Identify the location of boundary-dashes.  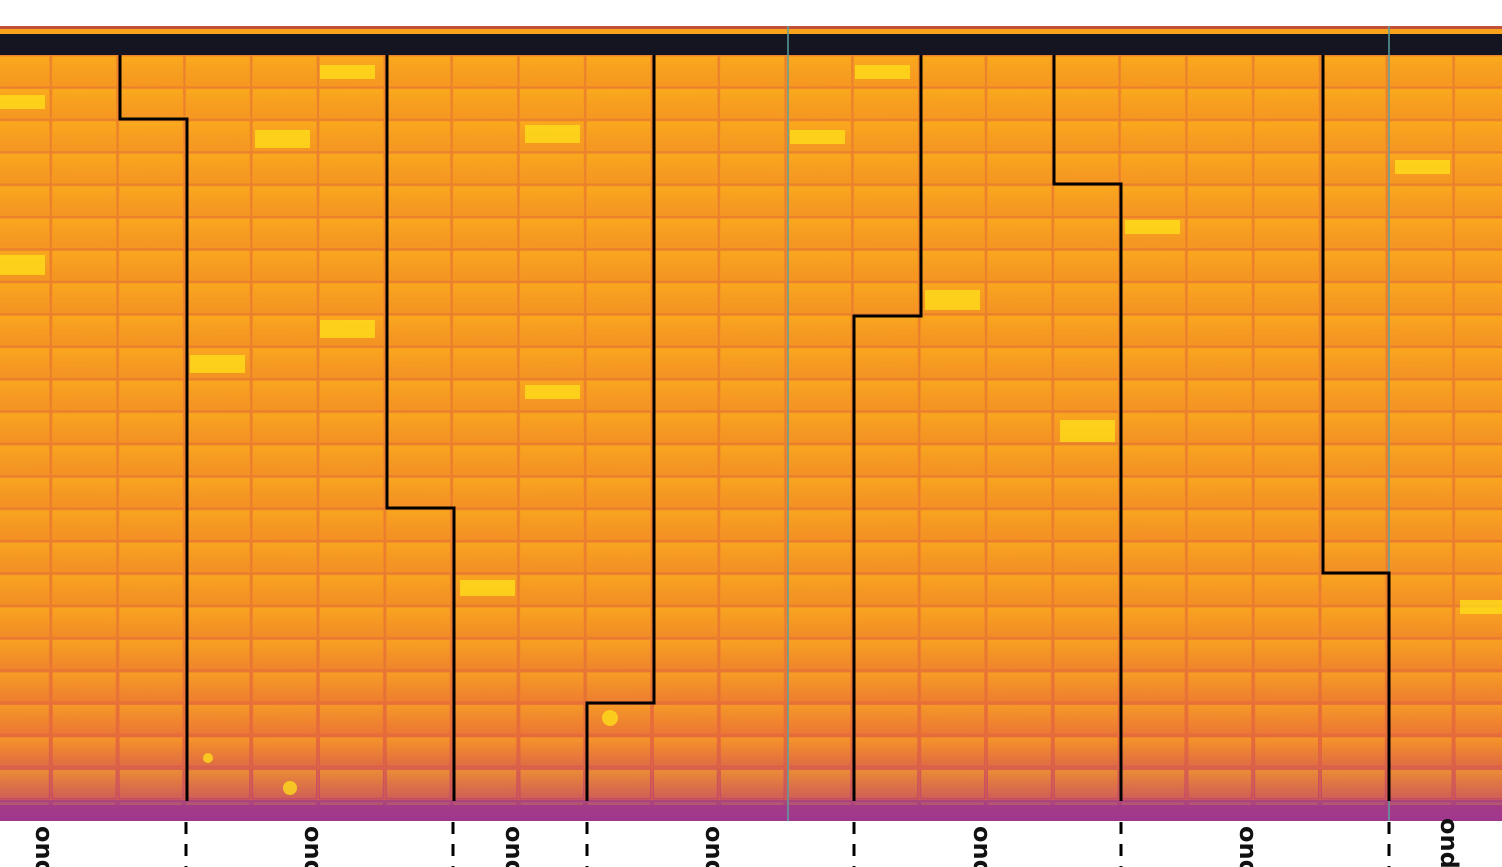
(787, 844).